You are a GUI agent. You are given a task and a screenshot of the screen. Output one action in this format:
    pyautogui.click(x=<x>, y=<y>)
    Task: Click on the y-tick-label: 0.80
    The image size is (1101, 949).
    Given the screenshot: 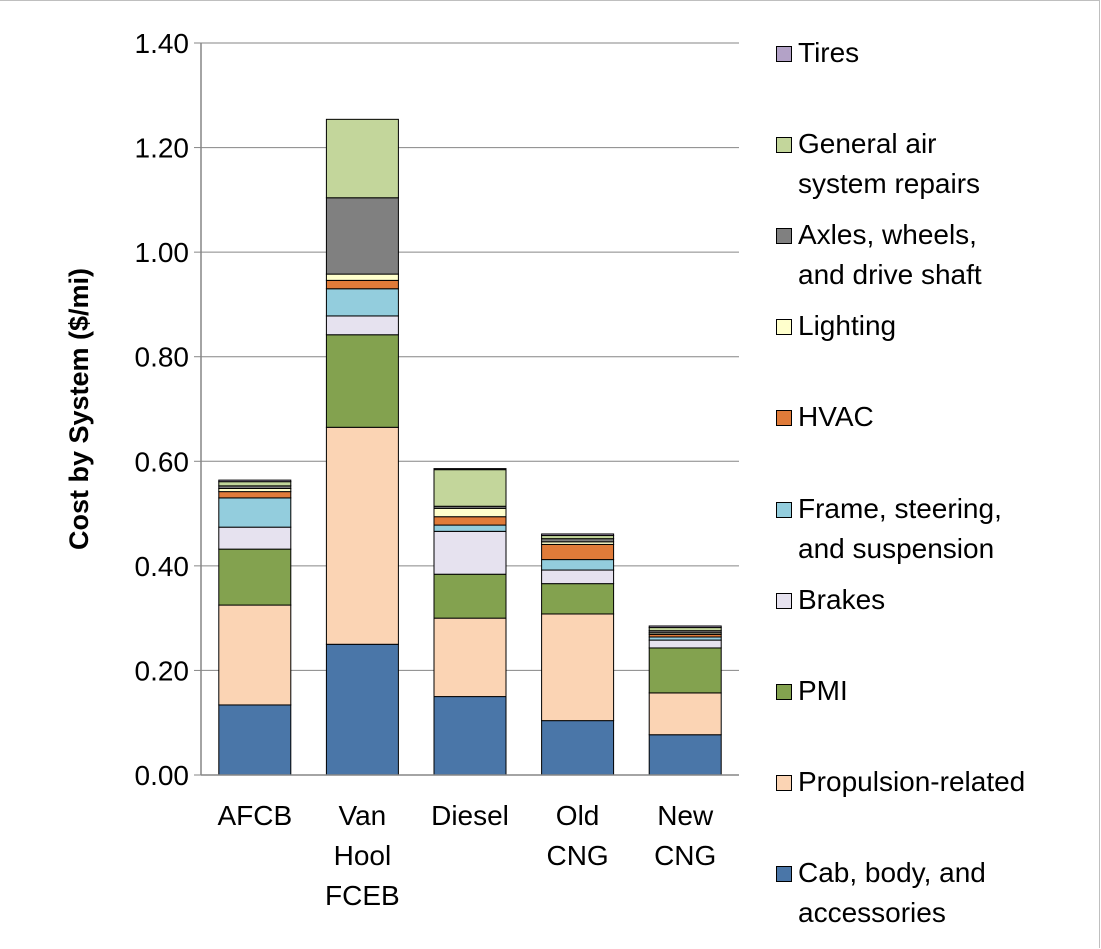 What is the action you would take?
    pyautogui.click(x=162, y=357)
    